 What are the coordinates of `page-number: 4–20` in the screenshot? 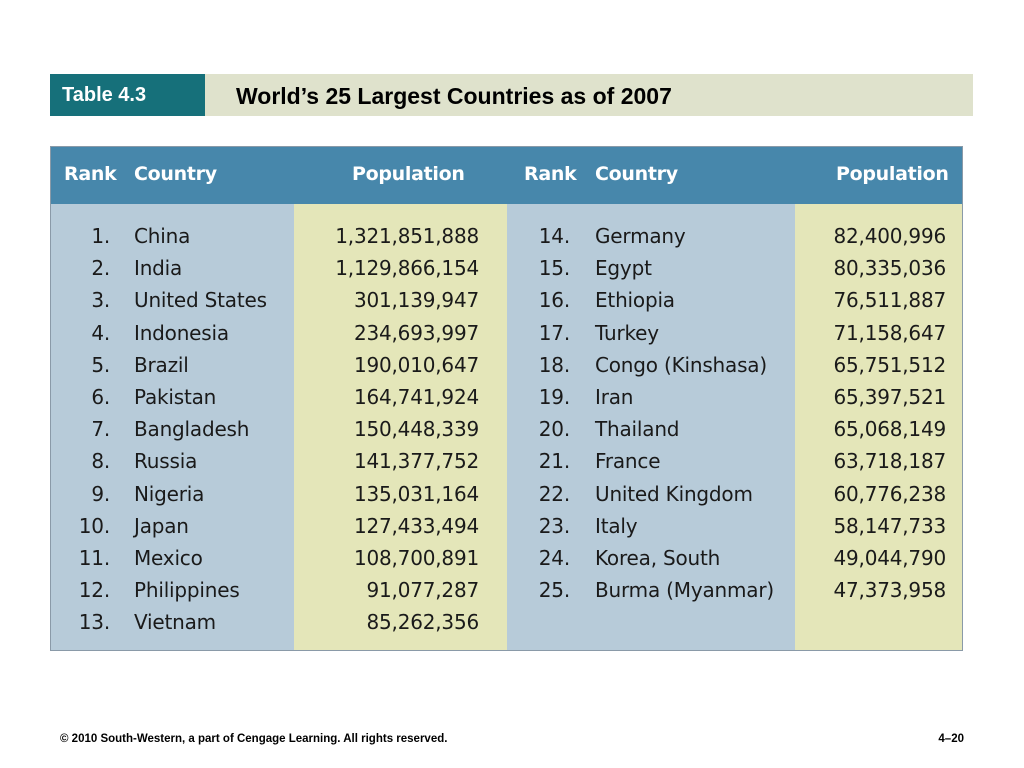 It's located at (951, 739).